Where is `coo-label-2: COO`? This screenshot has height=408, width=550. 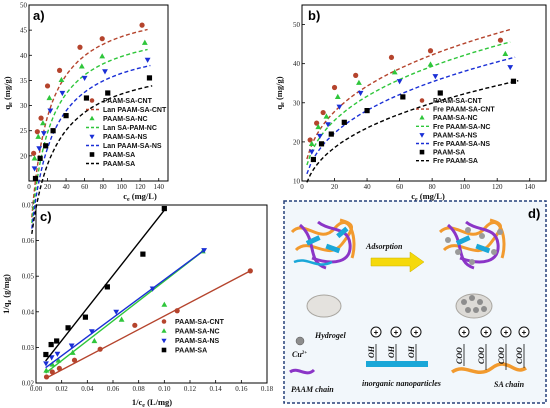 coo-label-2: COO is located at coordinates (481, 355).